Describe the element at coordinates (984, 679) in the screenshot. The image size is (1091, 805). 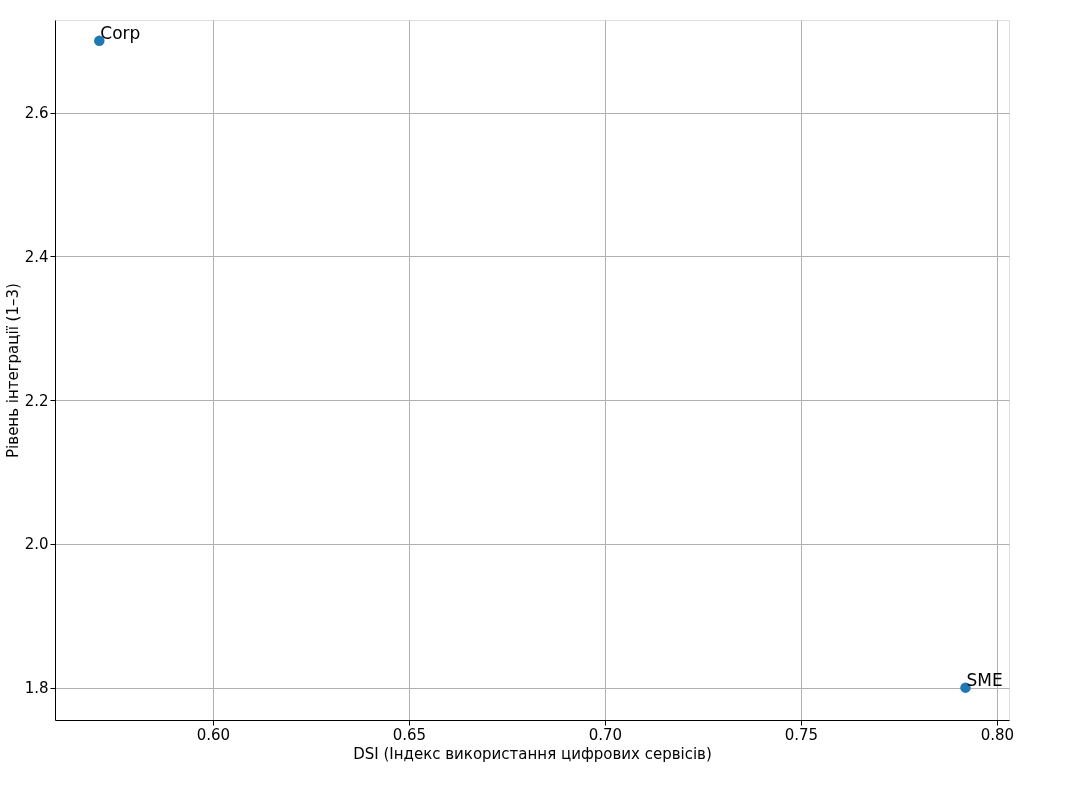
I see `annotation: SME` at that location.